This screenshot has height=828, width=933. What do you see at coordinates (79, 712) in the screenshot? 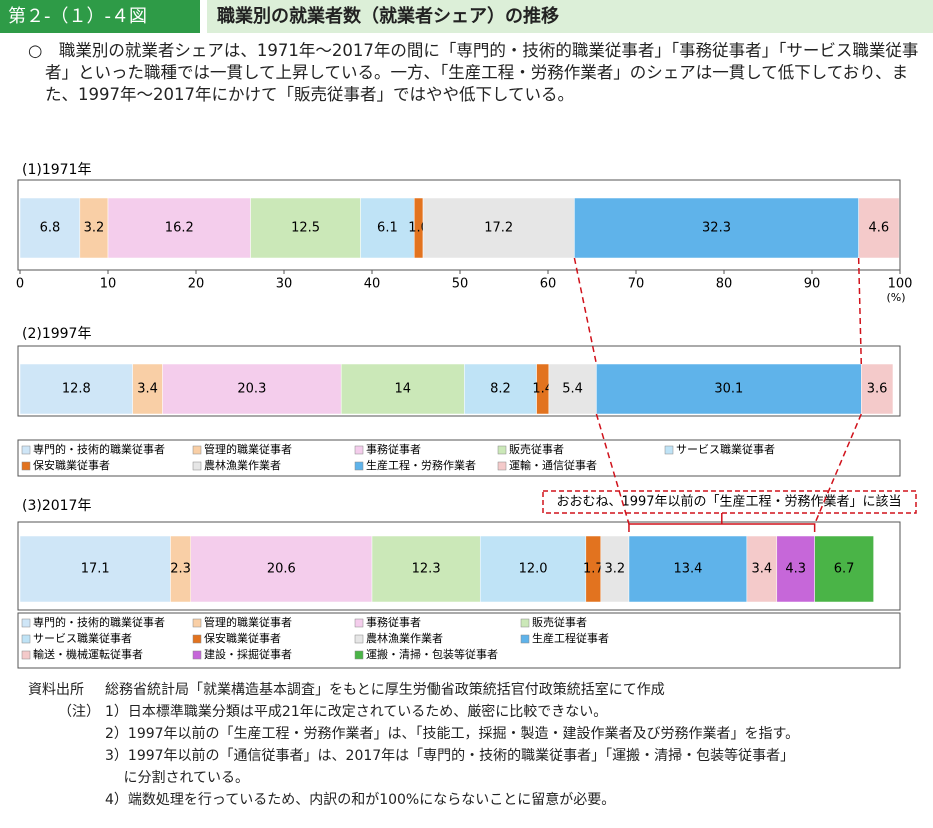
I see `notes-label: （注）` at bounding box center [79, 712].